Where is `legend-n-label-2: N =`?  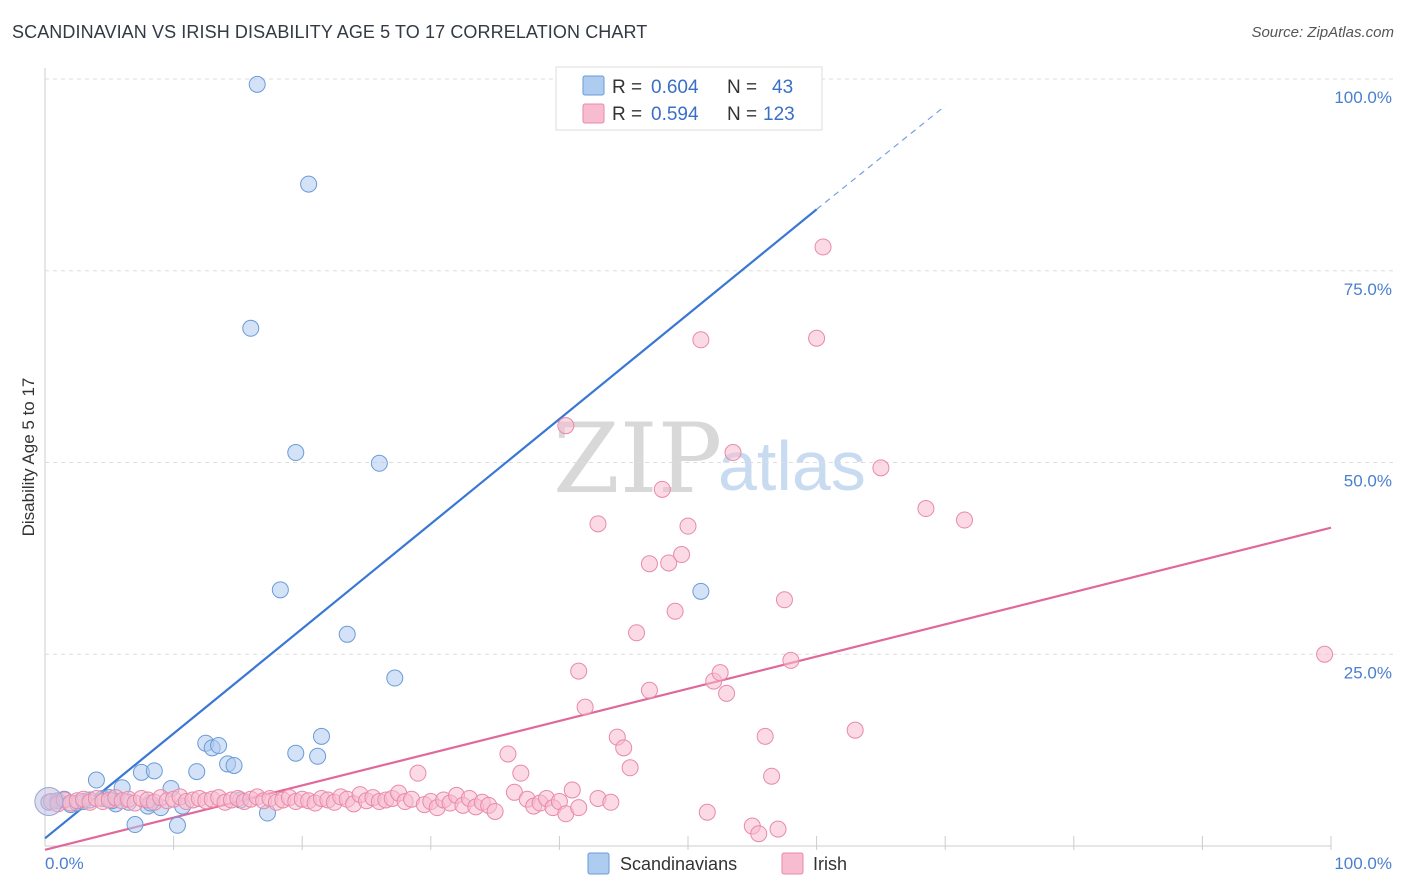
legend-n-label-2: N = is located at coordinates (742, 114).